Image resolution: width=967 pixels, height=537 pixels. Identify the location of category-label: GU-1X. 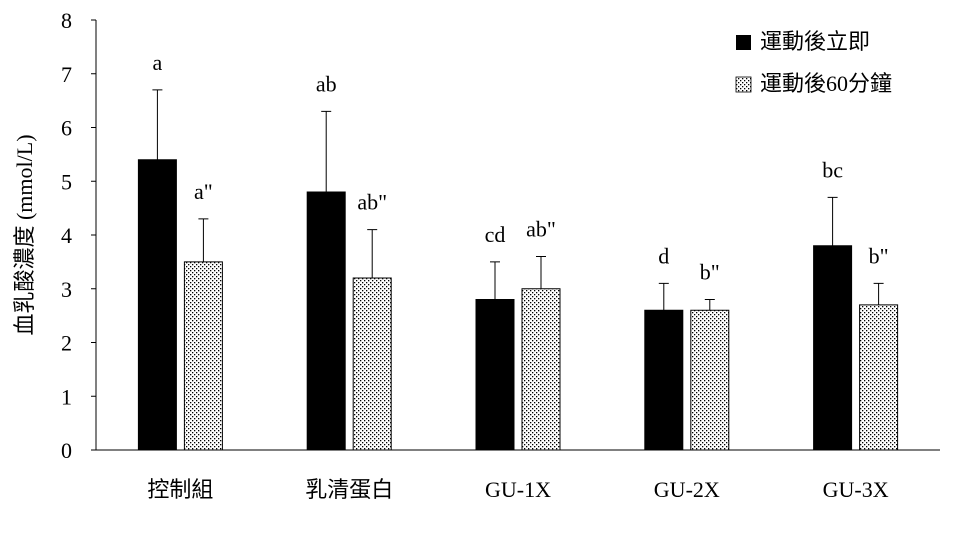
(518, 489).